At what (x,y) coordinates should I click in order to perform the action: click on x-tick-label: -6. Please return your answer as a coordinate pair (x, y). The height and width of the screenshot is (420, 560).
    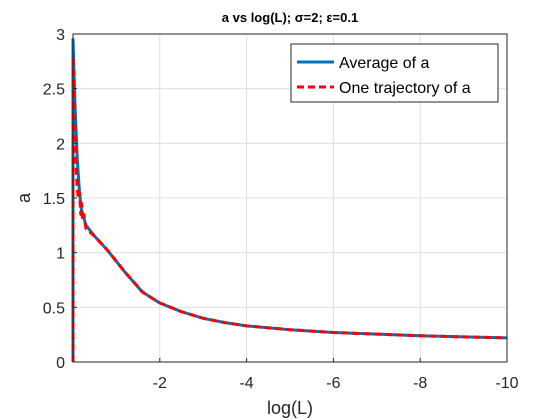
    Looking at the image, I should click on (333, 383).